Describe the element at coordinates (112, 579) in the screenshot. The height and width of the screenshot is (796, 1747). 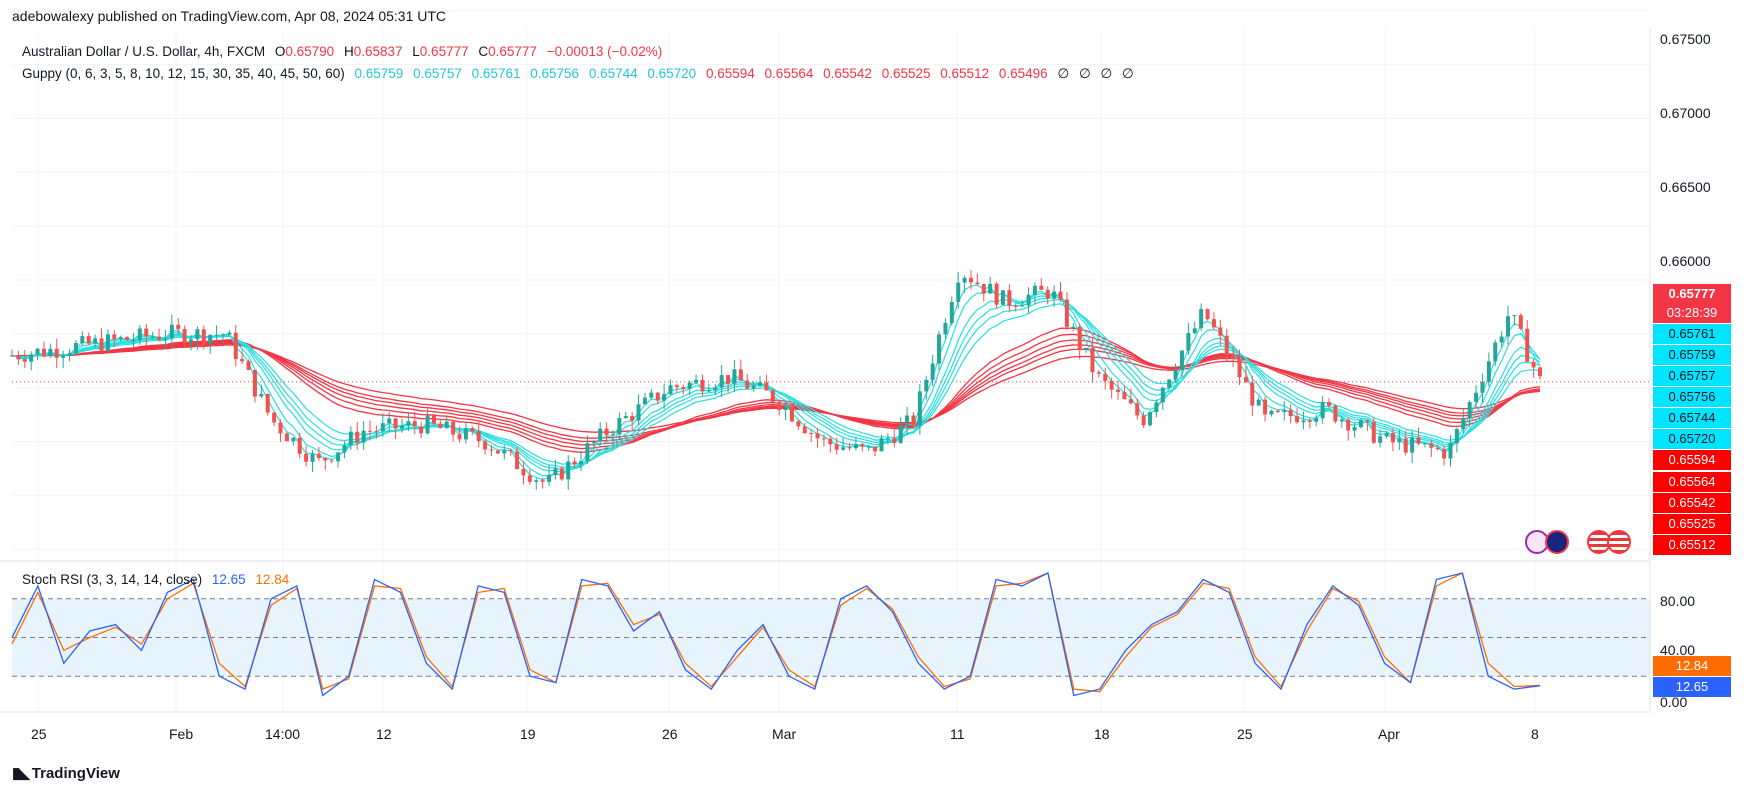
I see `stoch-rsi-label: Stoch RSI (3, 3, 14, 14, close)` at that location.